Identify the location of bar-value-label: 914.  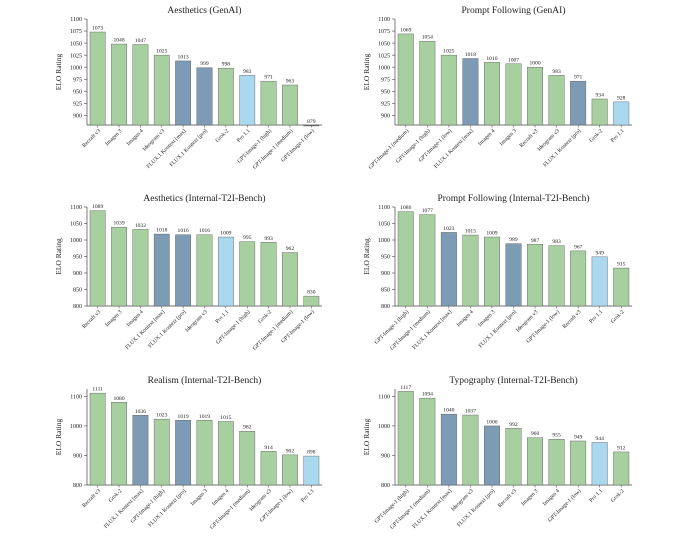
(268, 448).